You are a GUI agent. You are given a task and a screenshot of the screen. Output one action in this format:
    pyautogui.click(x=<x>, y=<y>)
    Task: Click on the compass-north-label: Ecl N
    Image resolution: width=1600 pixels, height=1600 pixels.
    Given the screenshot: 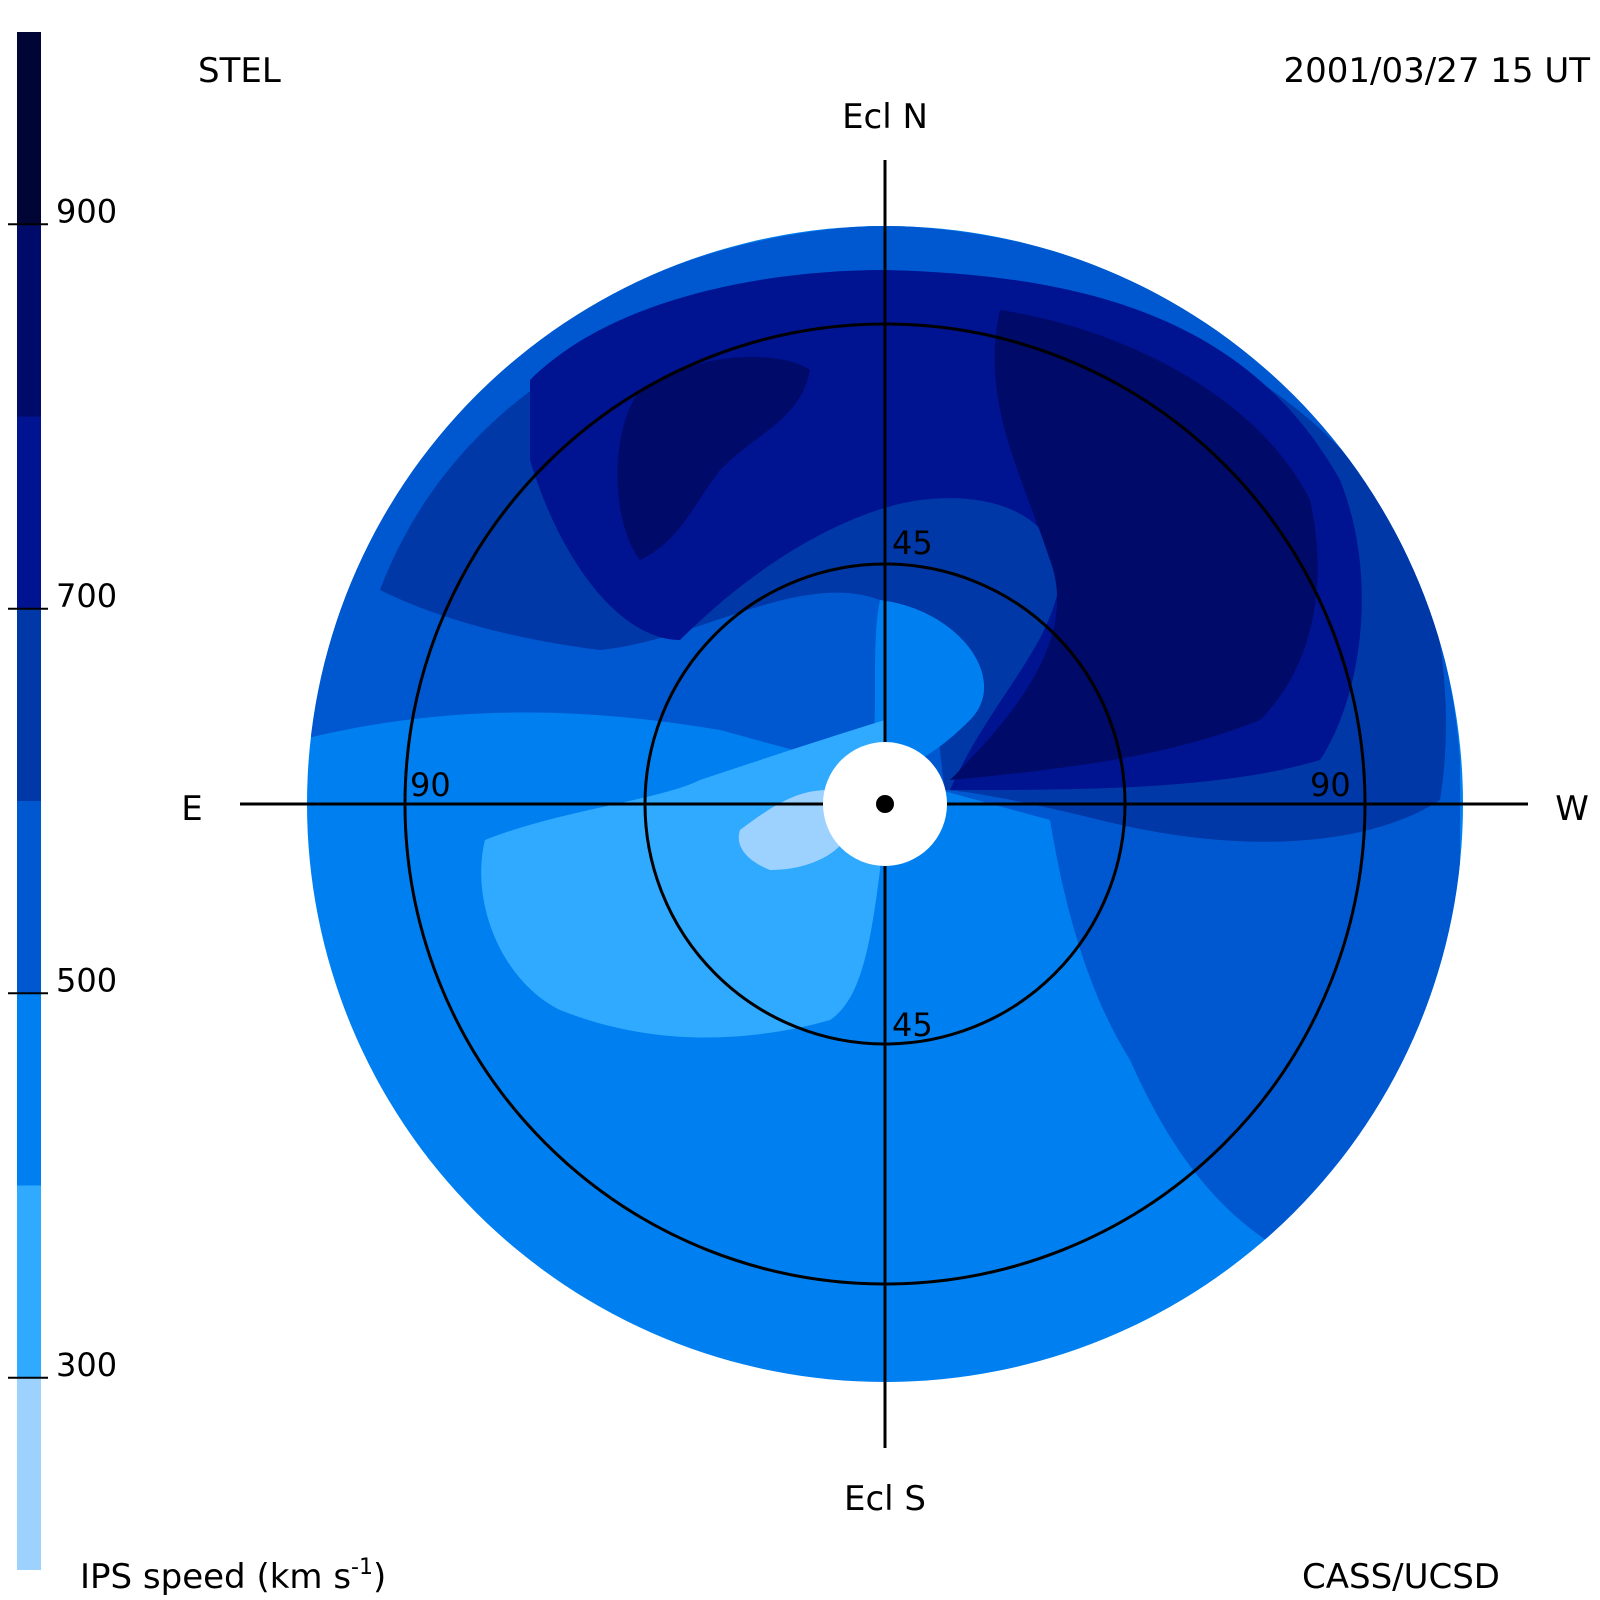 What is the action you would take?
    pyautogui.click(x=885, y=117)
    